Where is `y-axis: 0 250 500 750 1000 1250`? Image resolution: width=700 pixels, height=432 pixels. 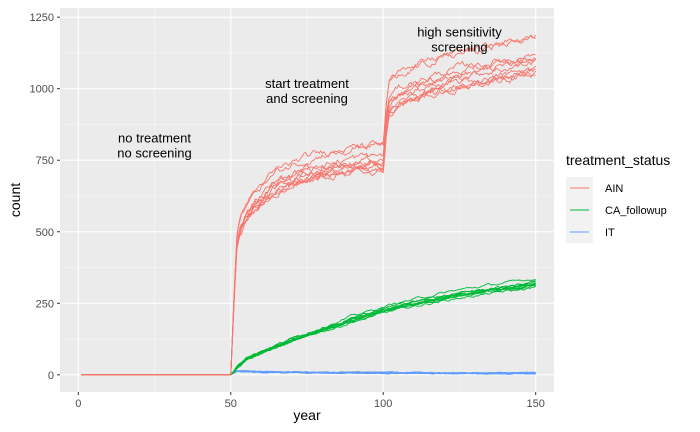 y-axis: 0 250 500 750 1000 1250 is located at coordinates (45, 197).